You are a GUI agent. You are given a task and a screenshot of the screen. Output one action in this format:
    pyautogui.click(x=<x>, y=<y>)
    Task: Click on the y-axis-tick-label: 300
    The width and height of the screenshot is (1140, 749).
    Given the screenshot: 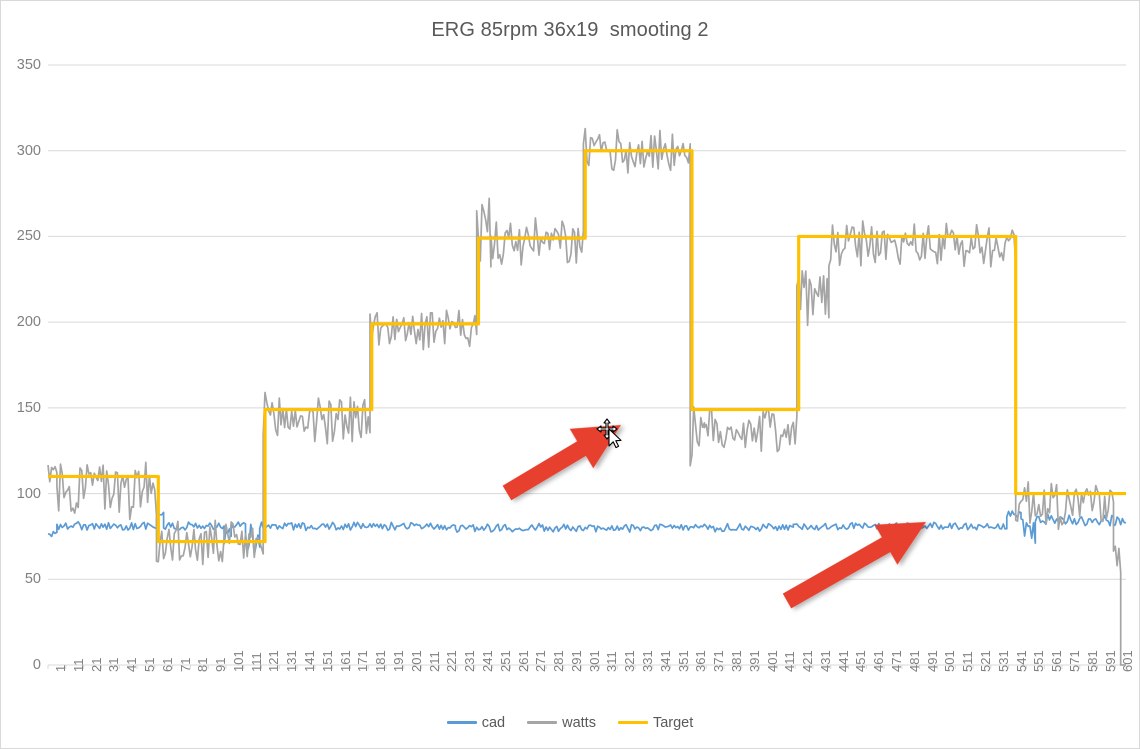 What is the action you would take?
    pyautogui.click(x=28, y=150)
    